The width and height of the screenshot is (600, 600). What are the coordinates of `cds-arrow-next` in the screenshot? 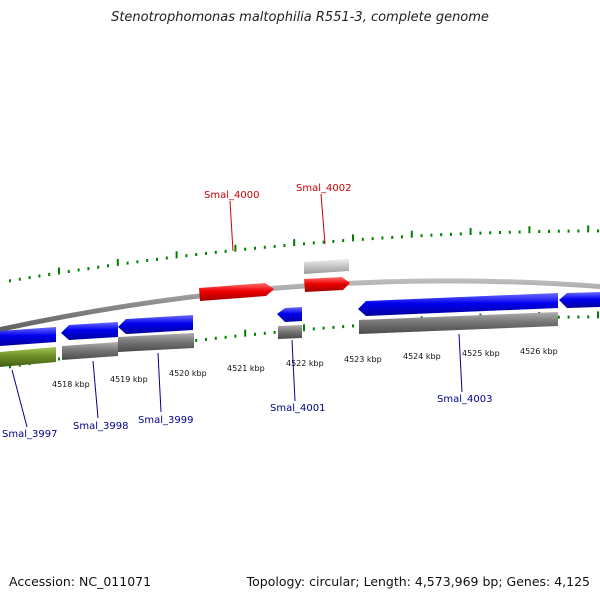 It's located at (579, 300).